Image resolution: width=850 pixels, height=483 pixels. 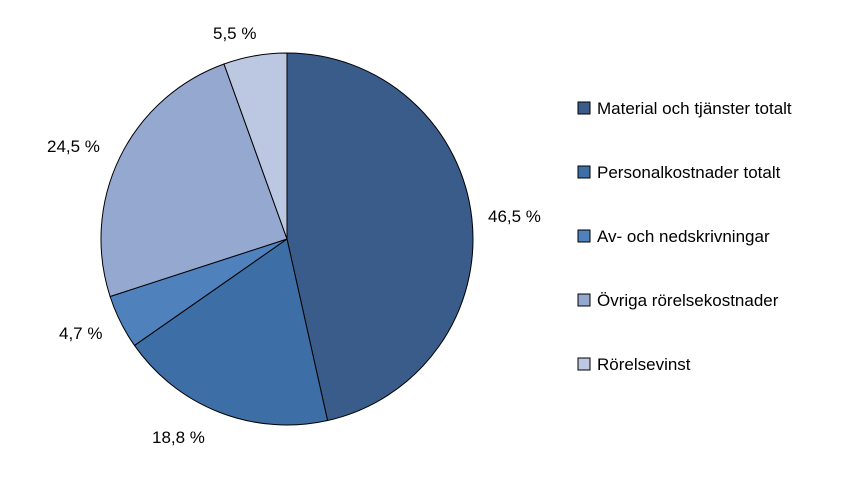 I want to click on legend-item-5: Rörelsevinst, so click(x=634, y=364).